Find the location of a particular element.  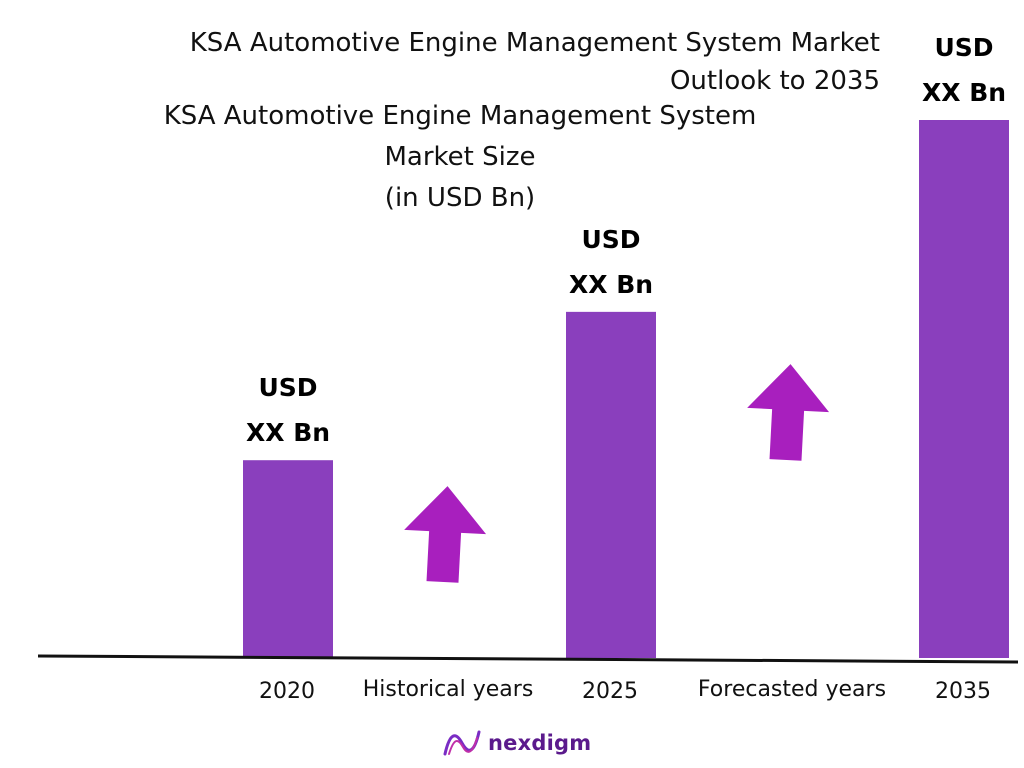

period-label-historical: Historical years is located at coordinates (448, 689).